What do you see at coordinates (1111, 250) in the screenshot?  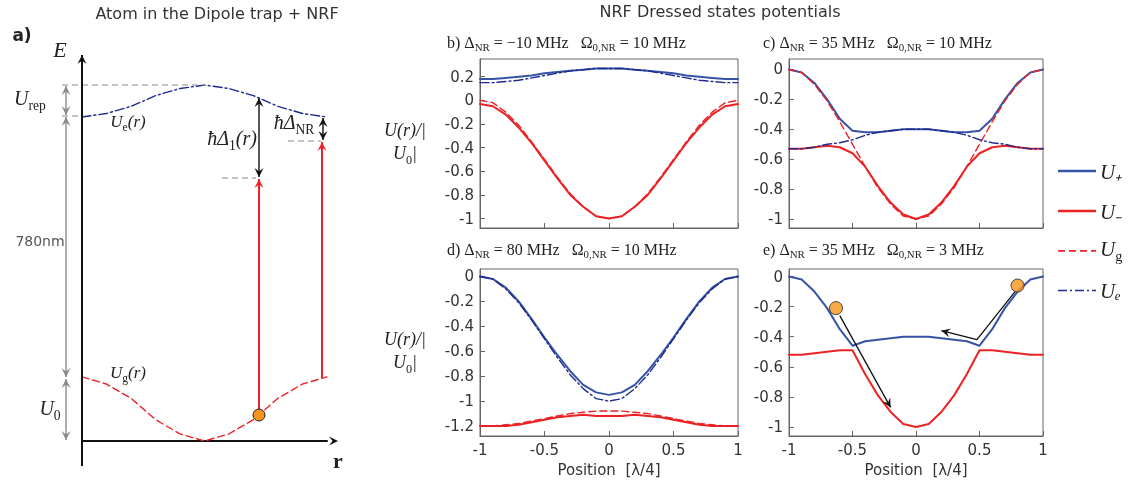 I see `legend-label: U$_{g}$` at bounding box center [1111, 250].